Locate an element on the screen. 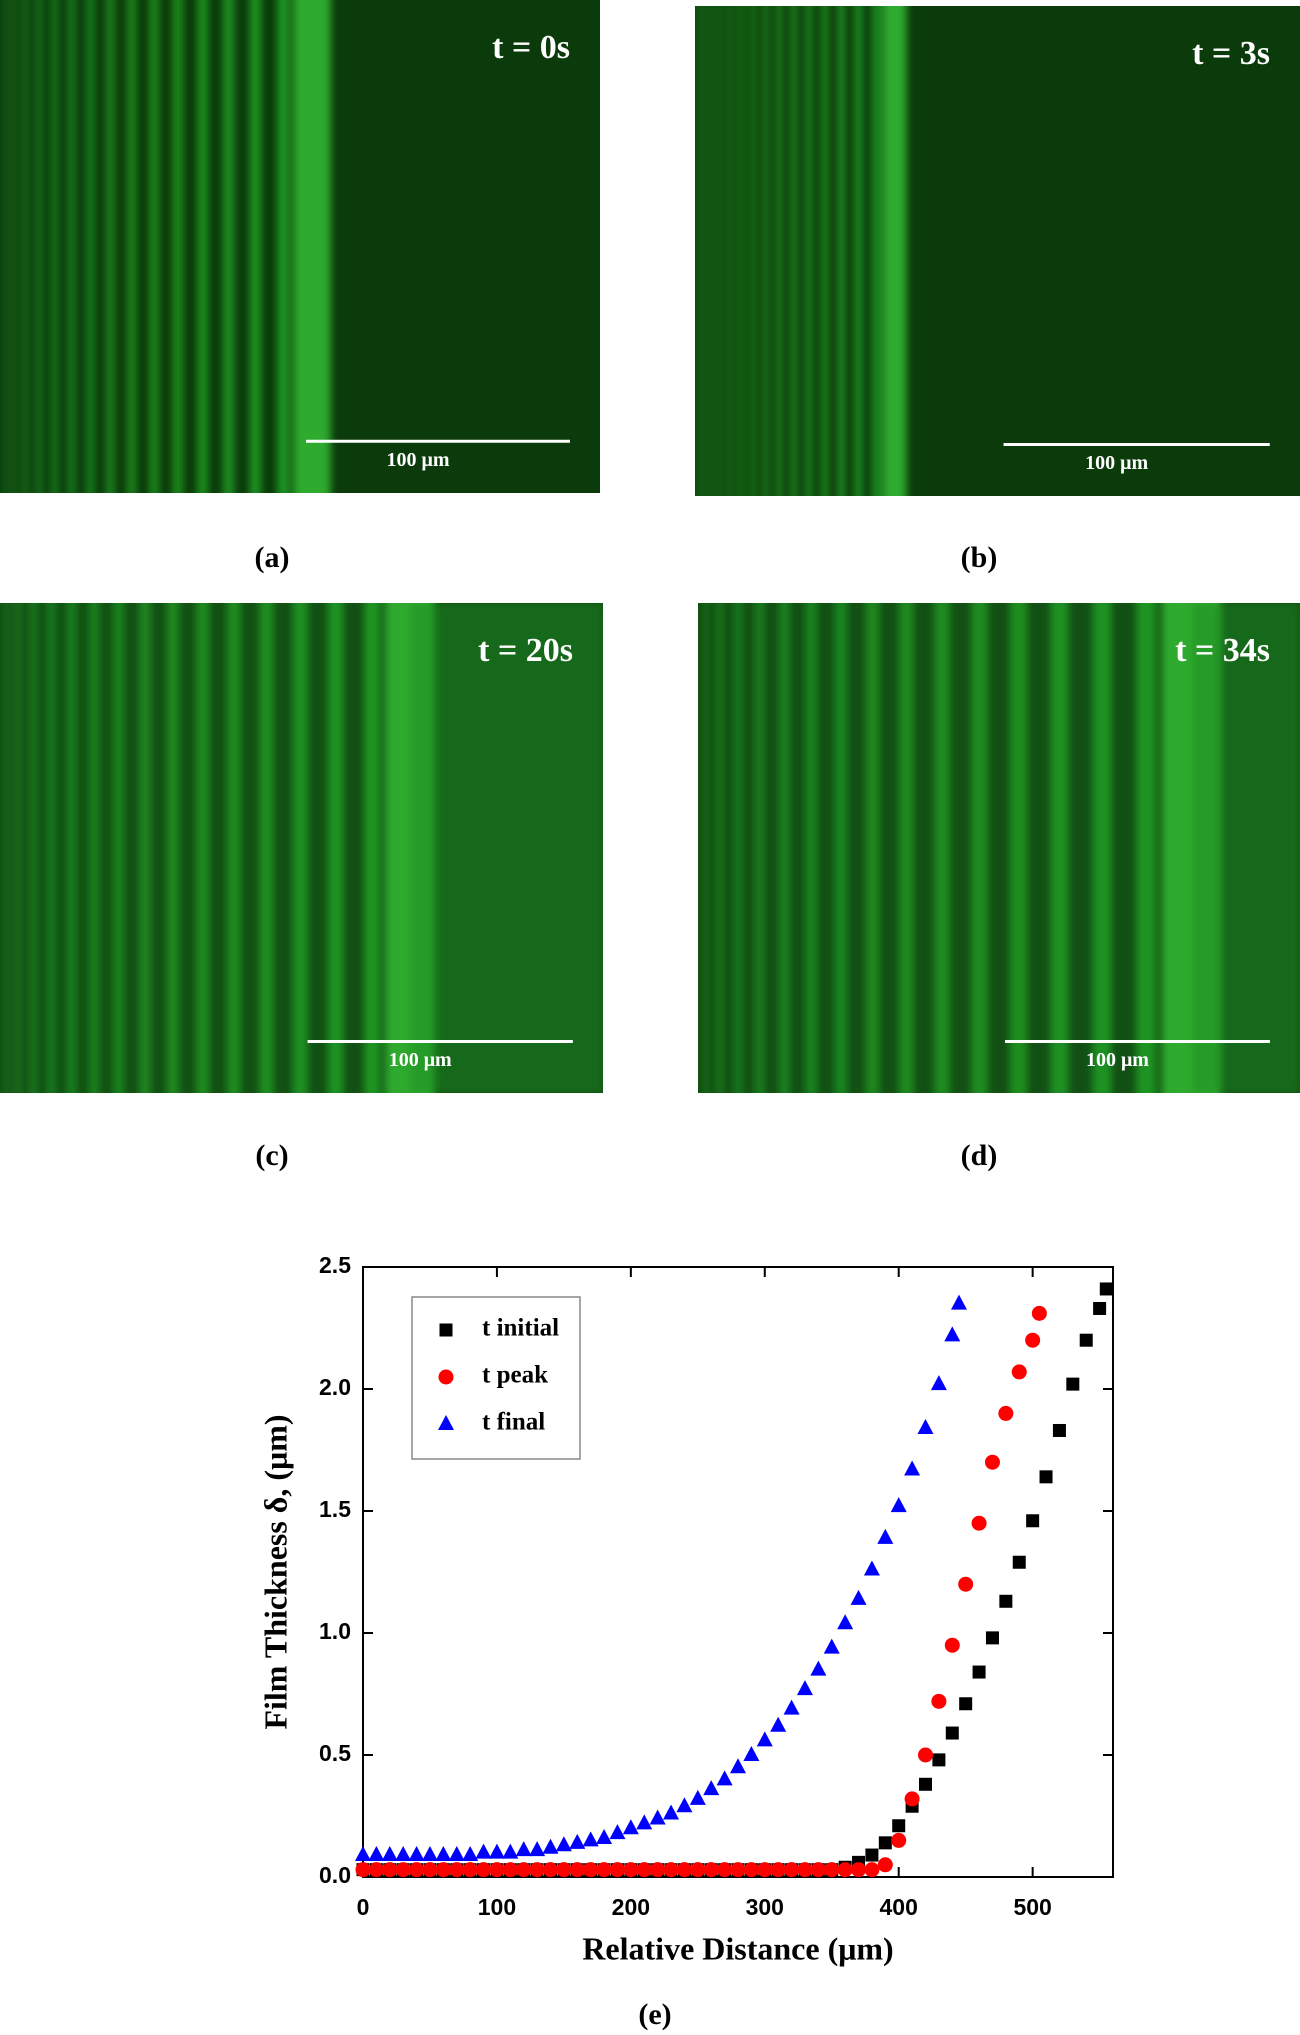  legend: t initial t peak t final is located at coordinates (496, 1378).